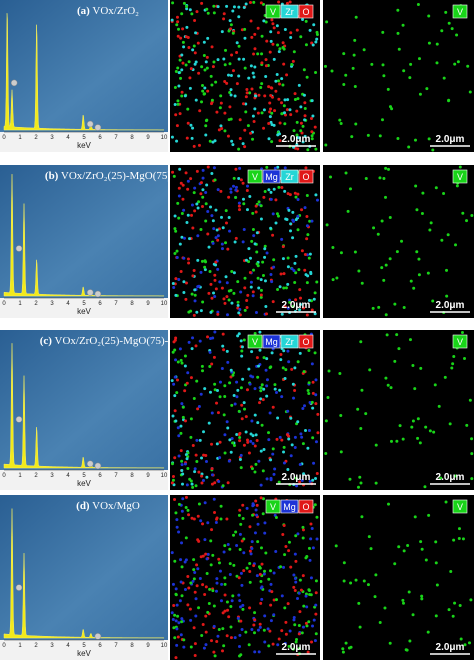 The width and height of the screenshot is (474, 660). What do you see at coordinates (52, 476) in the screenshot?
I see `x-tick-label: 3` at bounding box center [52, 476].